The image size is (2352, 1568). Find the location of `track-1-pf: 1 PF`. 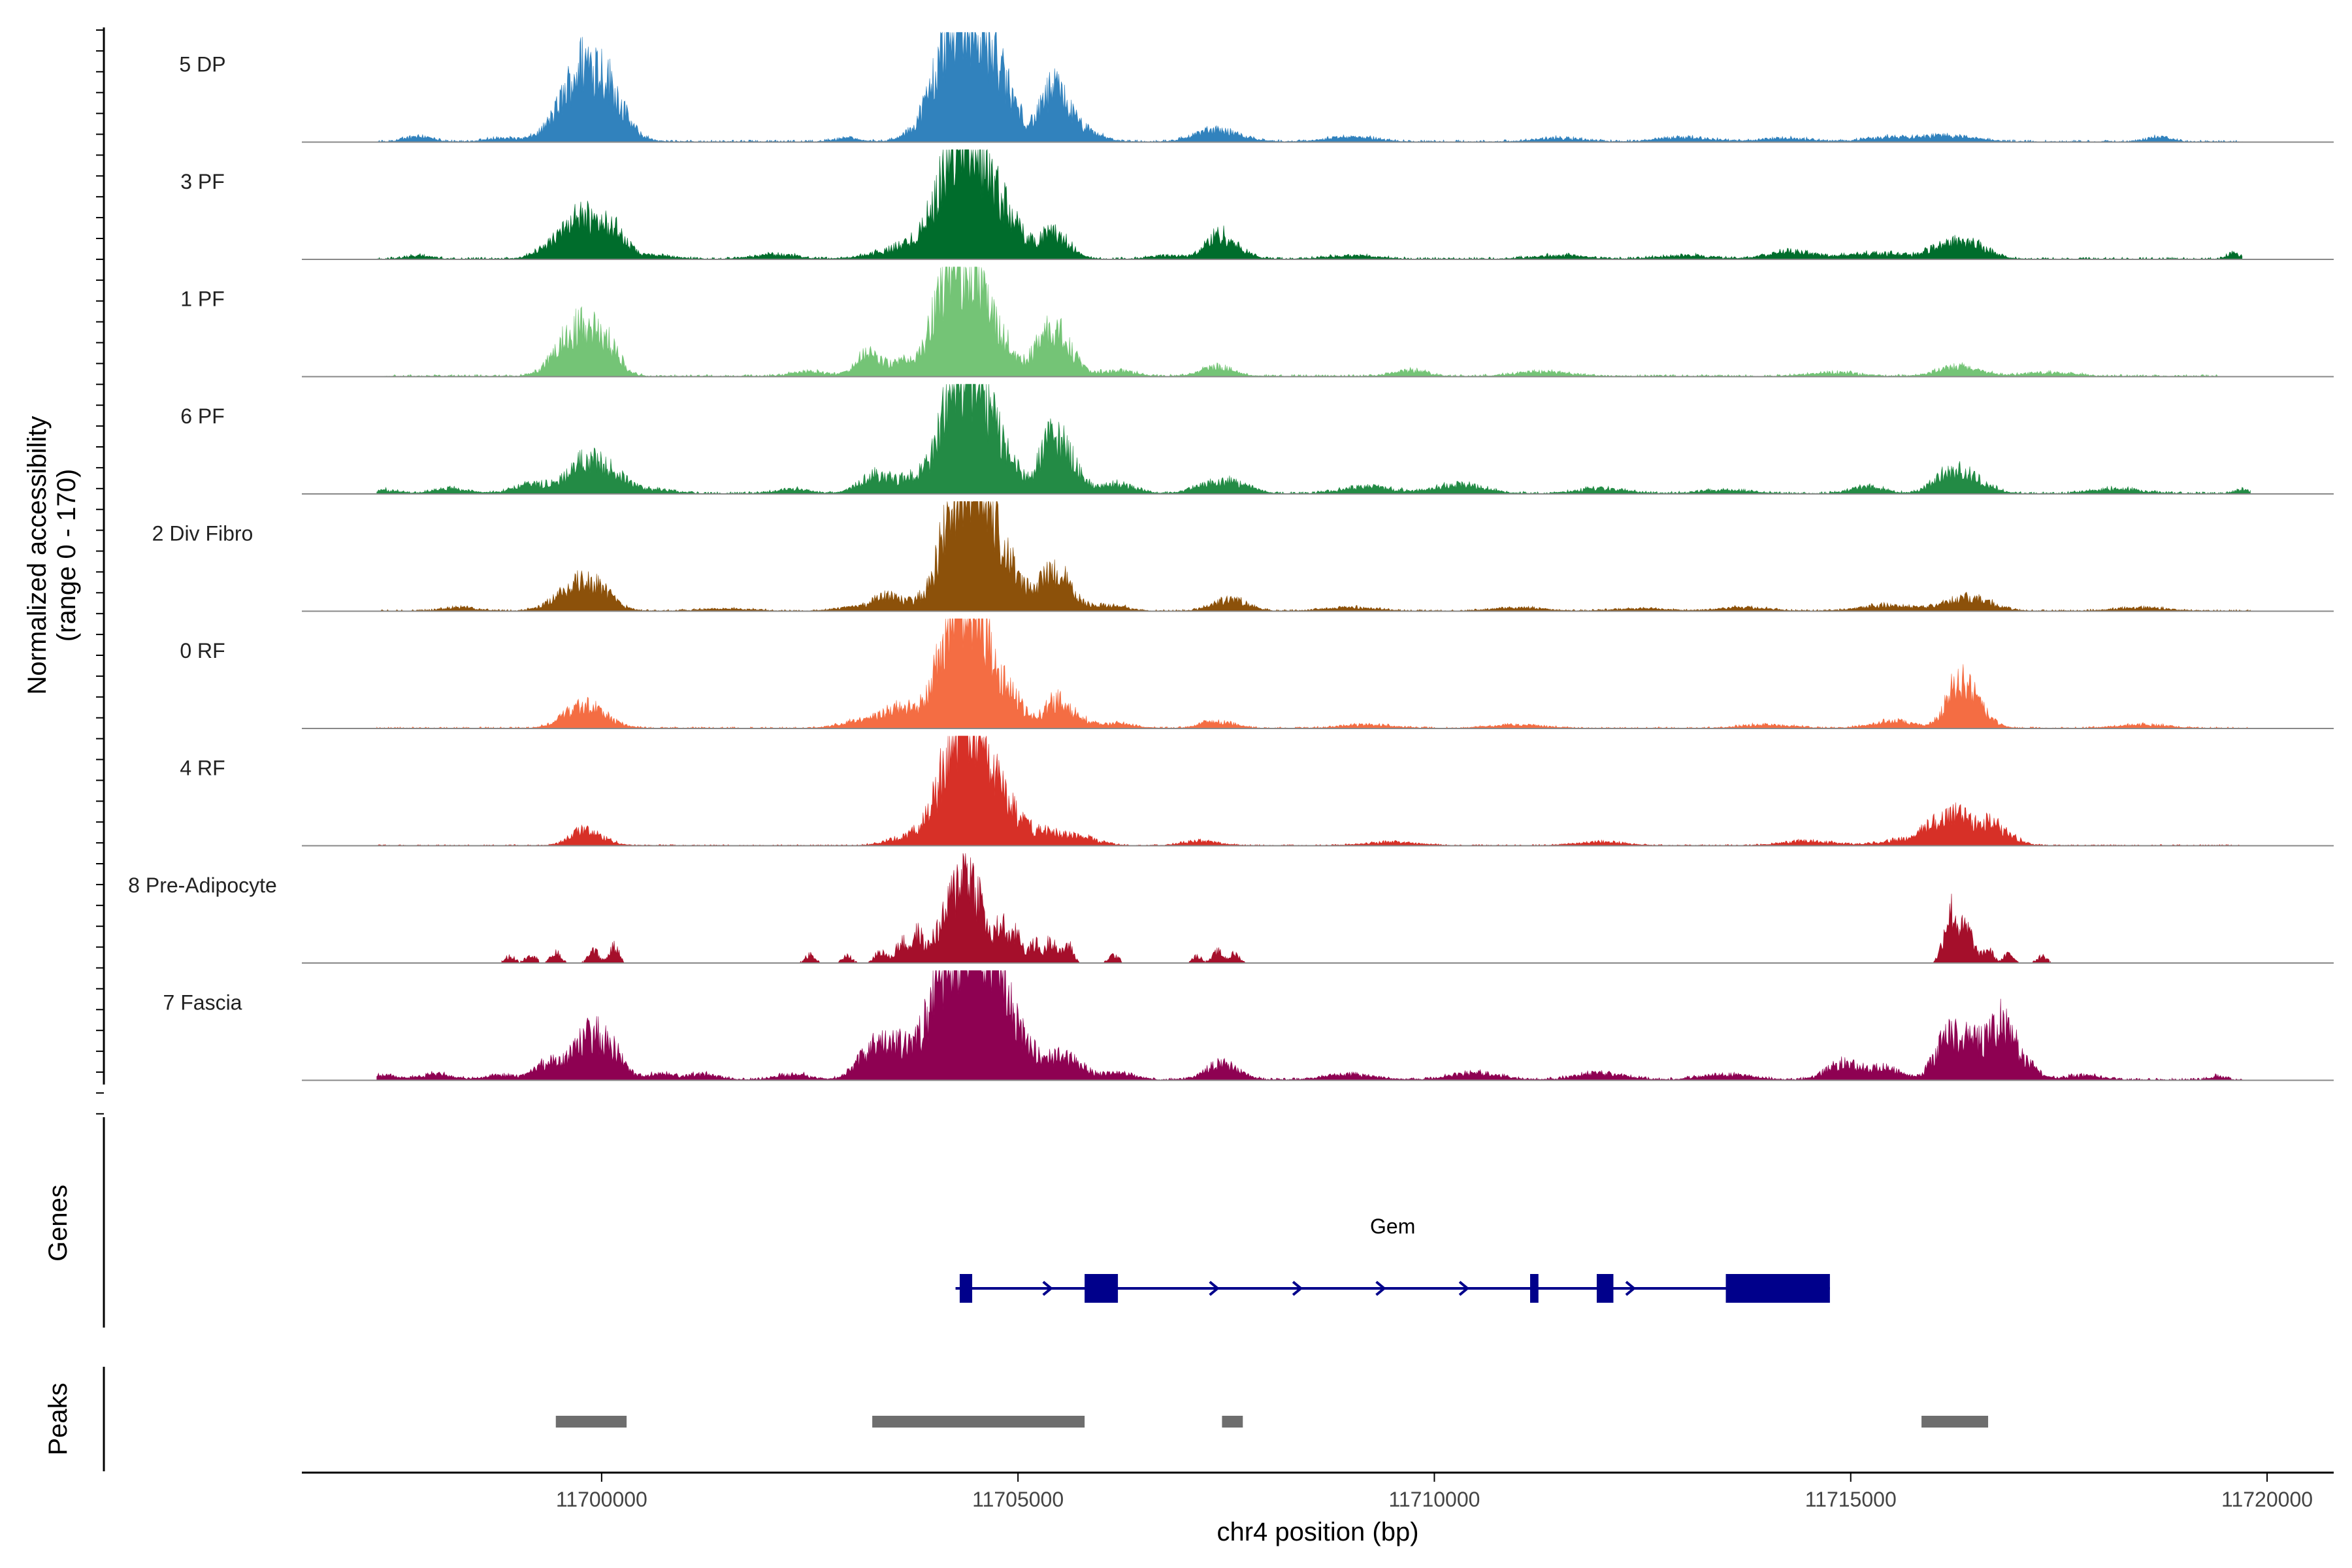

track-1-pf: 1 PF is located at coordinates (1257, 322).